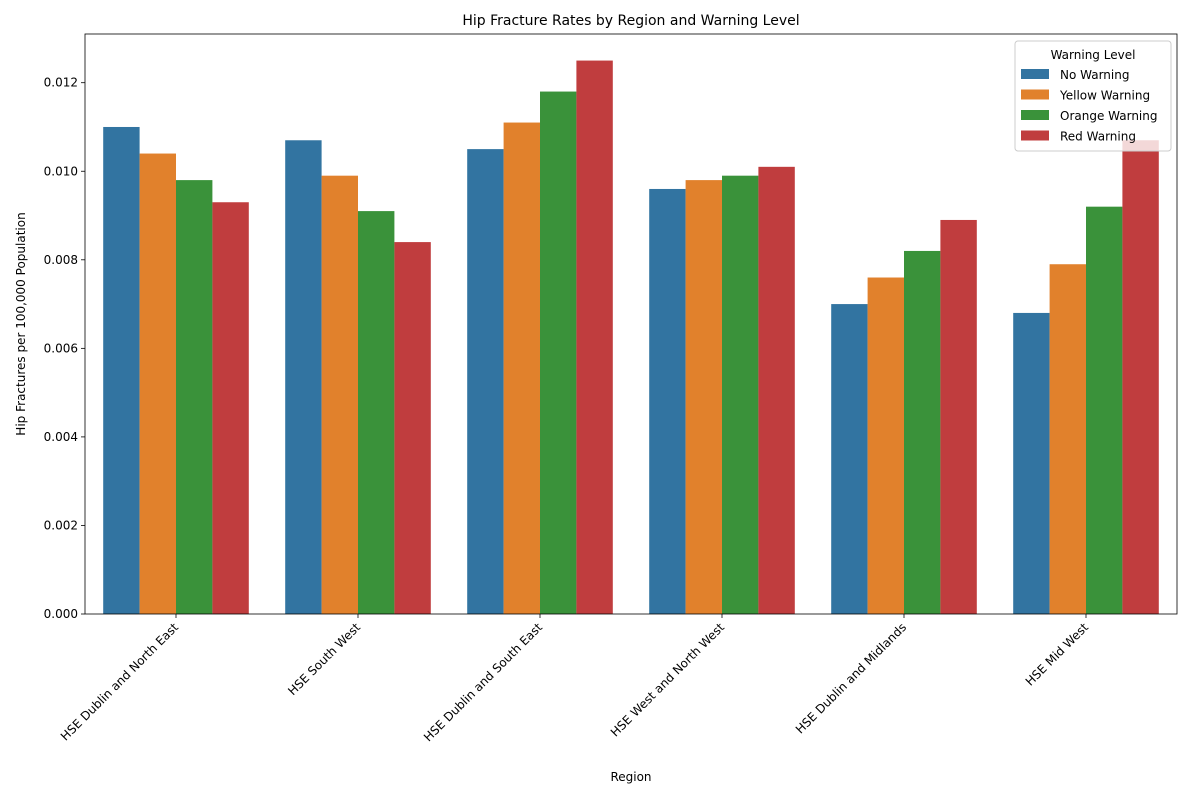  Describe the element at coordinates (61, 614) in the screenshot. I see `y-tick-label: 0.000` at that location.